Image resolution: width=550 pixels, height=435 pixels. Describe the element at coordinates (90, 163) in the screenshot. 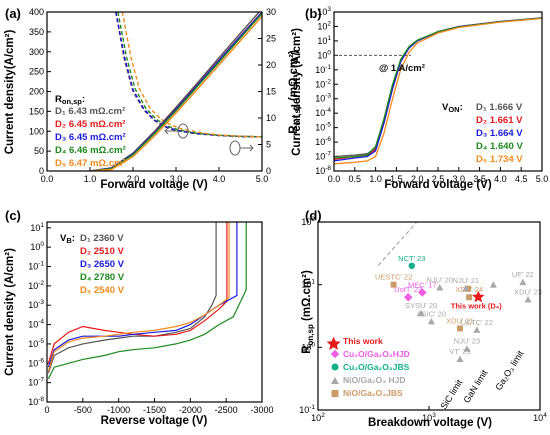

I see `panel-a-legend-d5: D₅ 6.47 mΩ.cm²` at that location.